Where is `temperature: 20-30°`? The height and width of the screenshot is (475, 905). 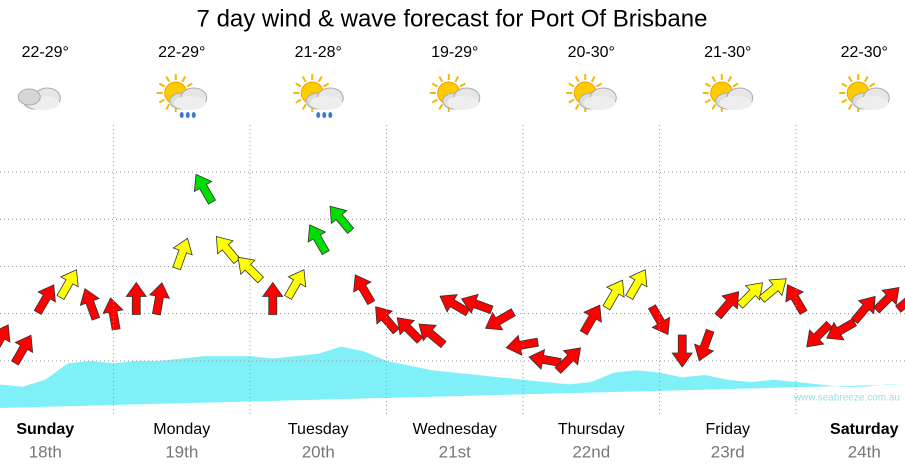 temperature: 20-30° is located at coordinates (591, 52).